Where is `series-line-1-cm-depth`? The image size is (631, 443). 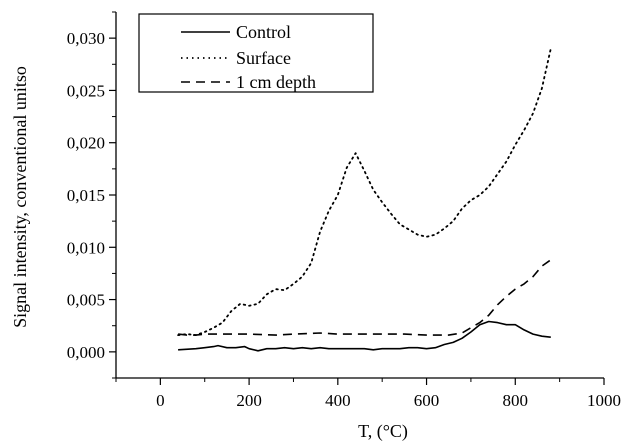 series-line-1-cm-depth is located at coordinates (364, 297).